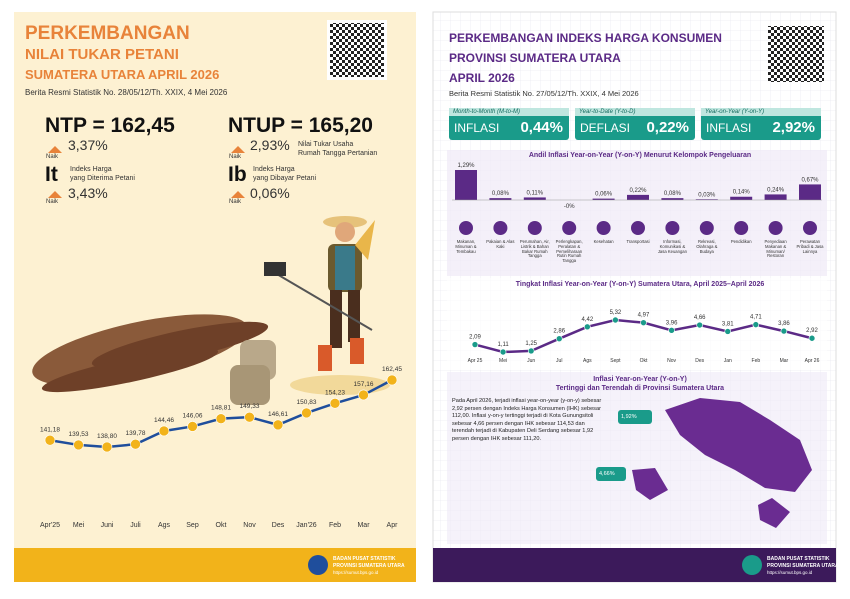 The height and width of the screenshot is (599, 850). Describe the element at coordinates (122, 74) in the screenshot. I see `title: SUMATERA UTARA APRIL 2026` at that location.